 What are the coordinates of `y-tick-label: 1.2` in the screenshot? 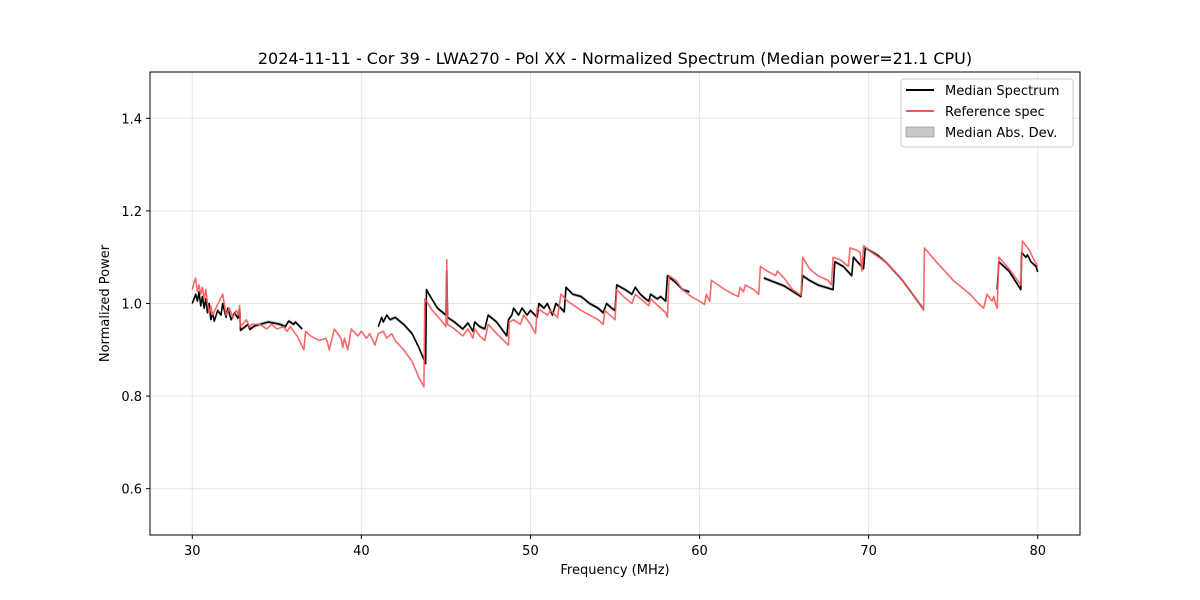 It's located at (131, 212).